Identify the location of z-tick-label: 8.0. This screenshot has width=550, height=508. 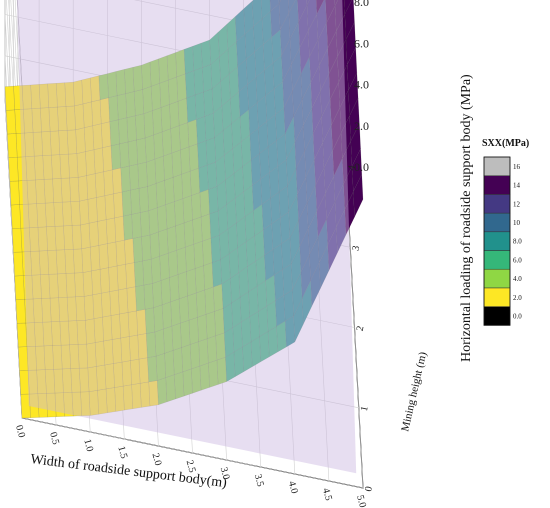
(361, 4).